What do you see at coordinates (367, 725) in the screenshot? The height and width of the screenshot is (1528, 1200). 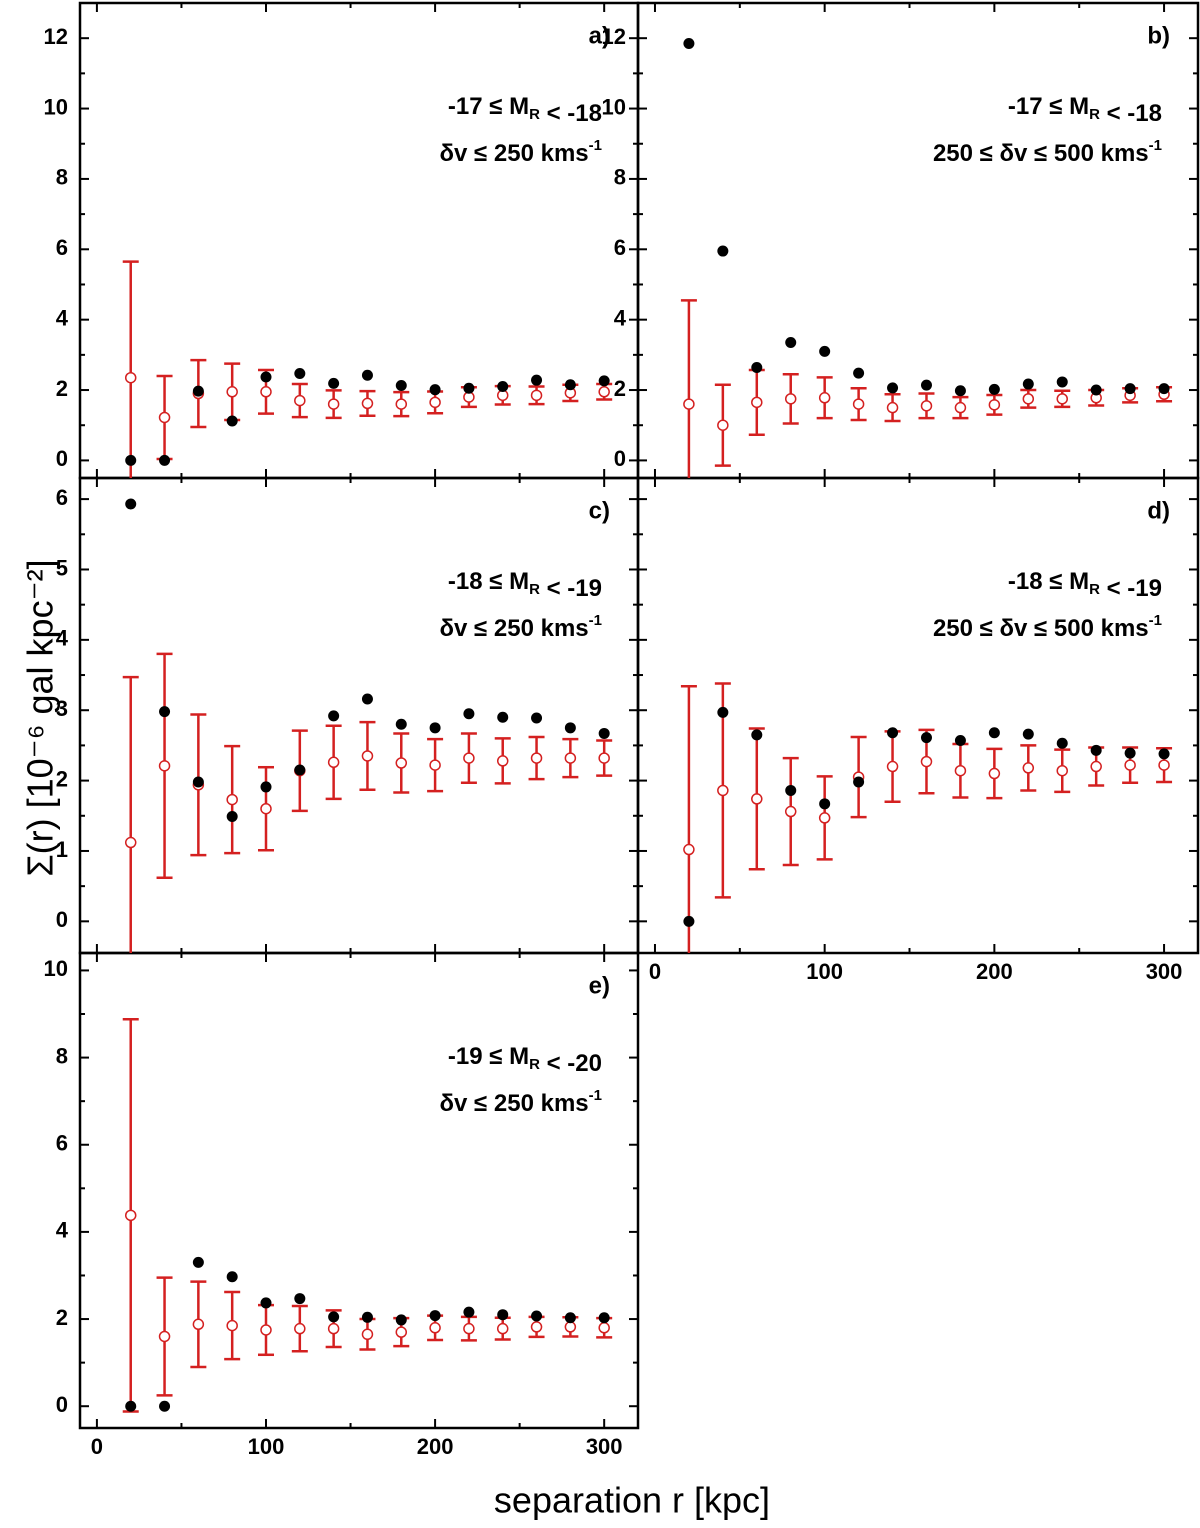 I see `panel-c-marks` at bounding box center [367, 725].